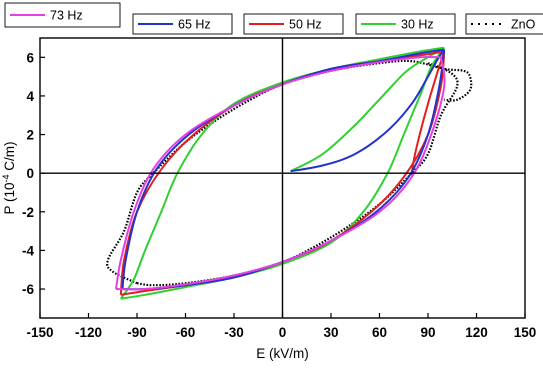 The width and height of the screenshot is (543, 379). Describe the element at coordinates (30, 96) in the screenshot. I see `y-tick-label: 4` at that location.